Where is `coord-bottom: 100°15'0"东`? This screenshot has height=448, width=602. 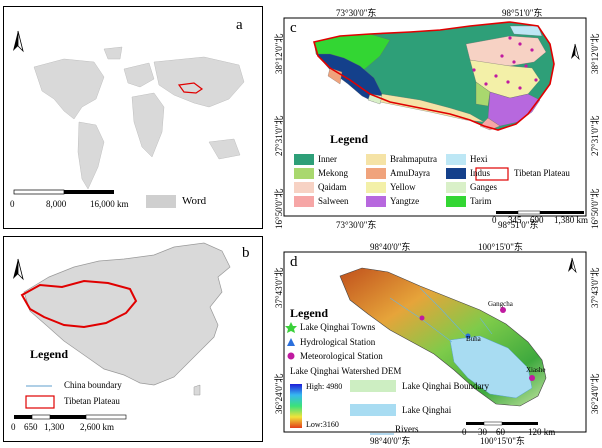 coord-bottom: 100°15'0"东 is located at coordinates (502, 441).